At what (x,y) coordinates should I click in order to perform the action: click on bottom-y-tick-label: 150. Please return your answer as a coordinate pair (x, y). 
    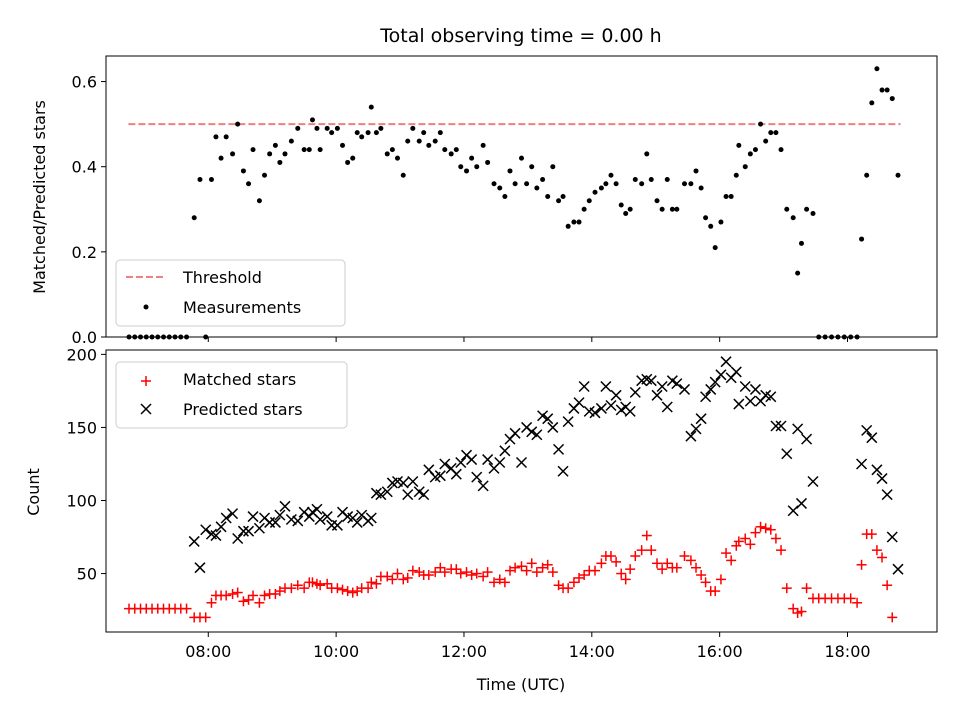
    Looking at the image, I should click on (81, 427).